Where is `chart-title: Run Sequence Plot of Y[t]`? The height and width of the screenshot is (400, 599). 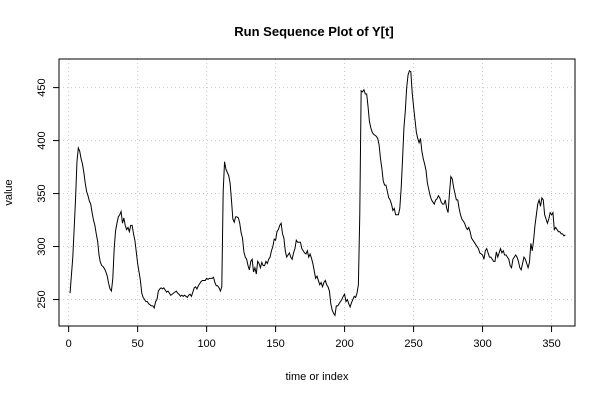
chart-title: Run Sequence Plot of Y[t] is located at coordinates (313, 31).